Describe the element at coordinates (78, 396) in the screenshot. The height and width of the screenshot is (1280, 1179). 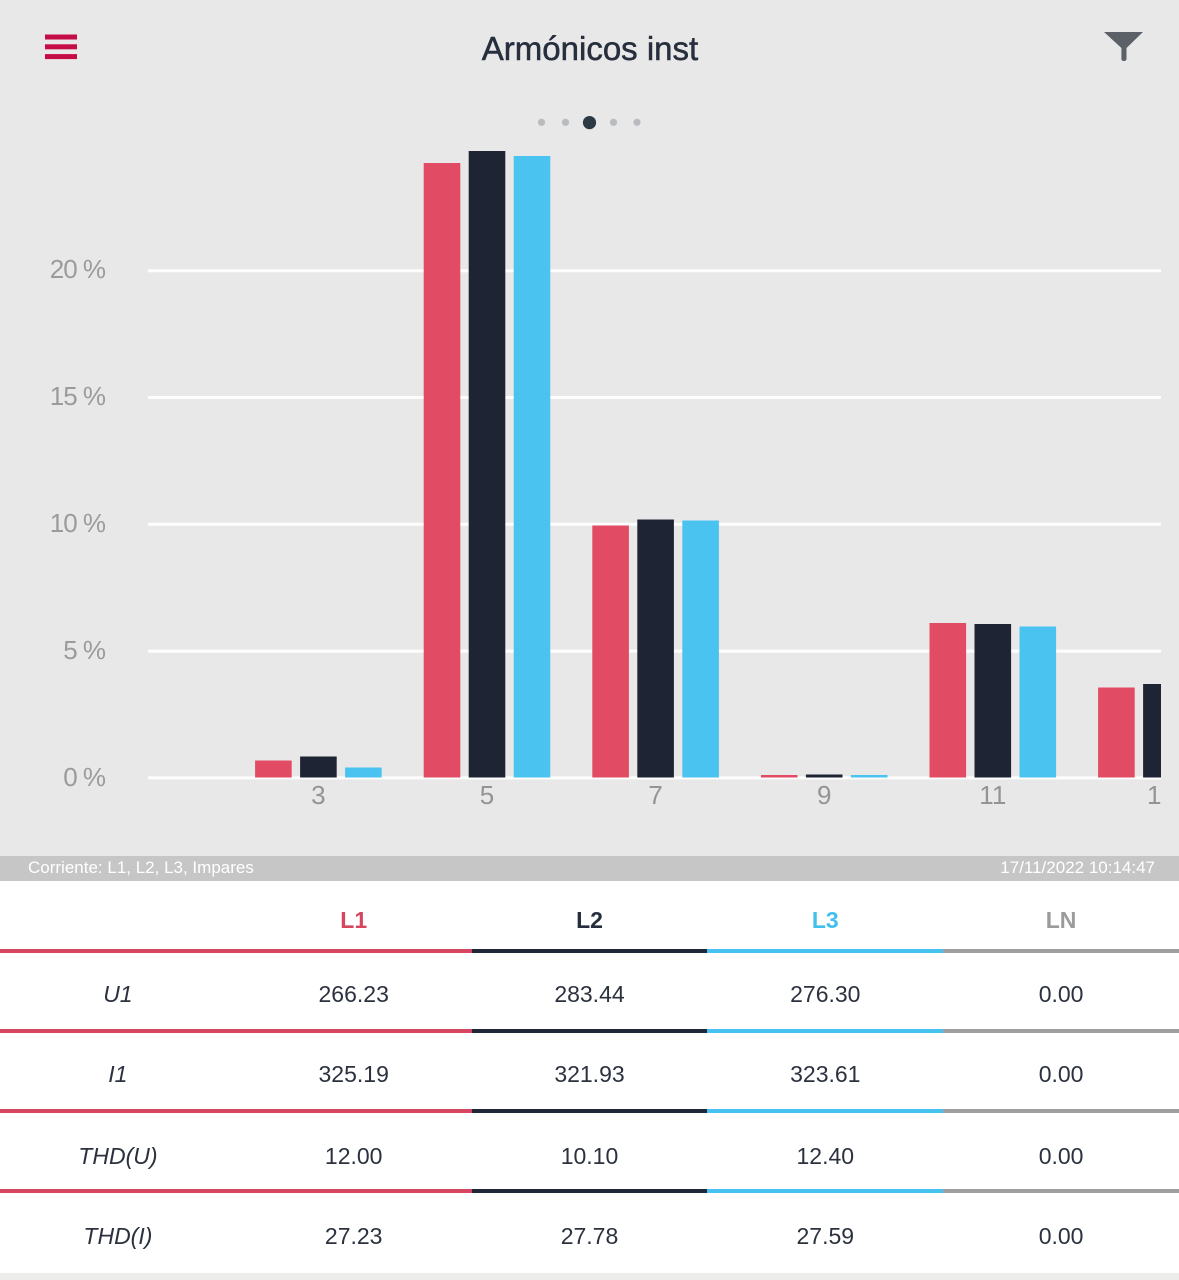
I see `svg-text: 15 %` at that location.